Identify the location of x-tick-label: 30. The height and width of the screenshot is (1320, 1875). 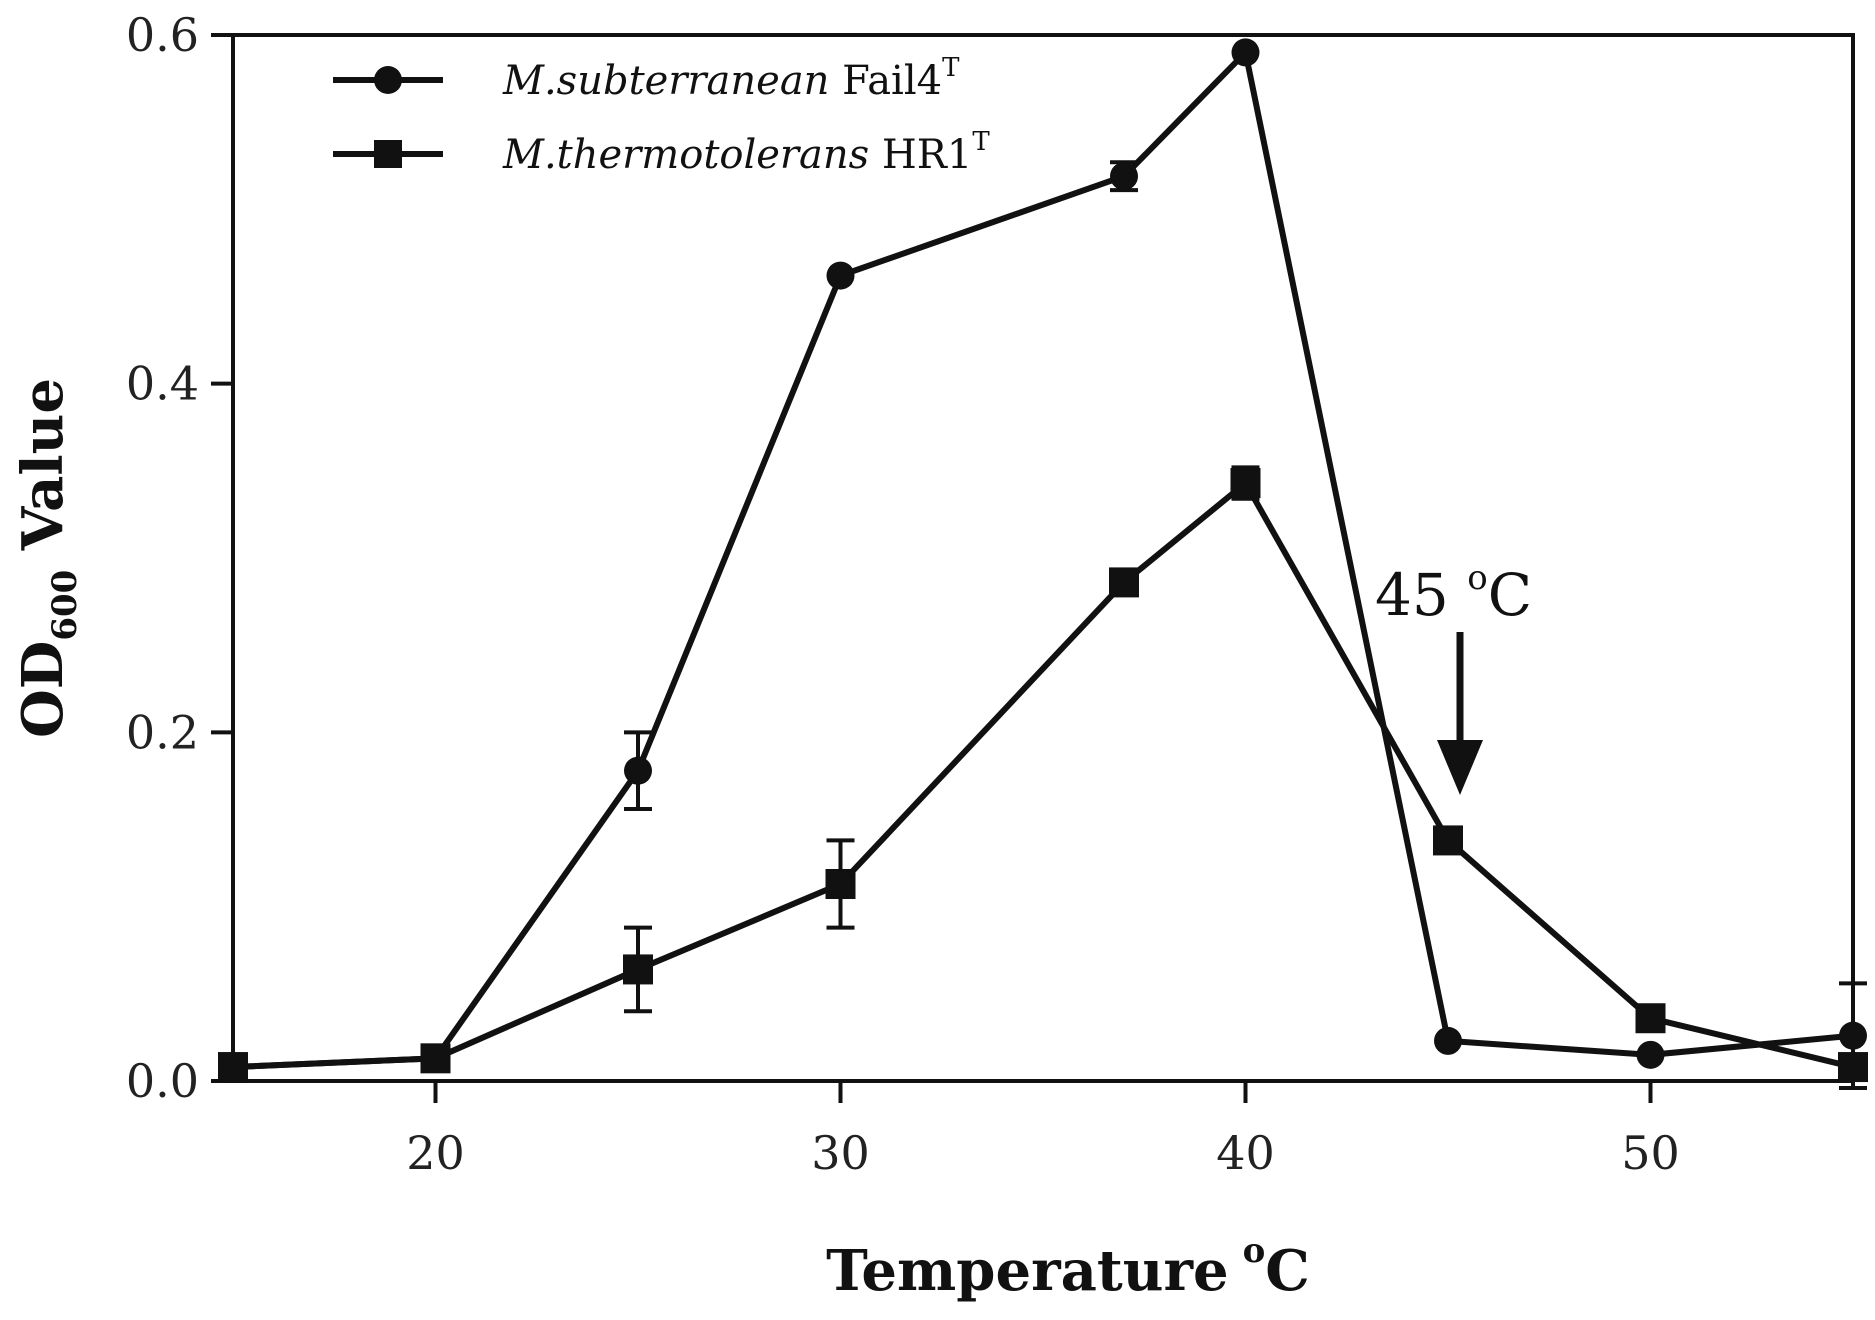
(840, 1153).